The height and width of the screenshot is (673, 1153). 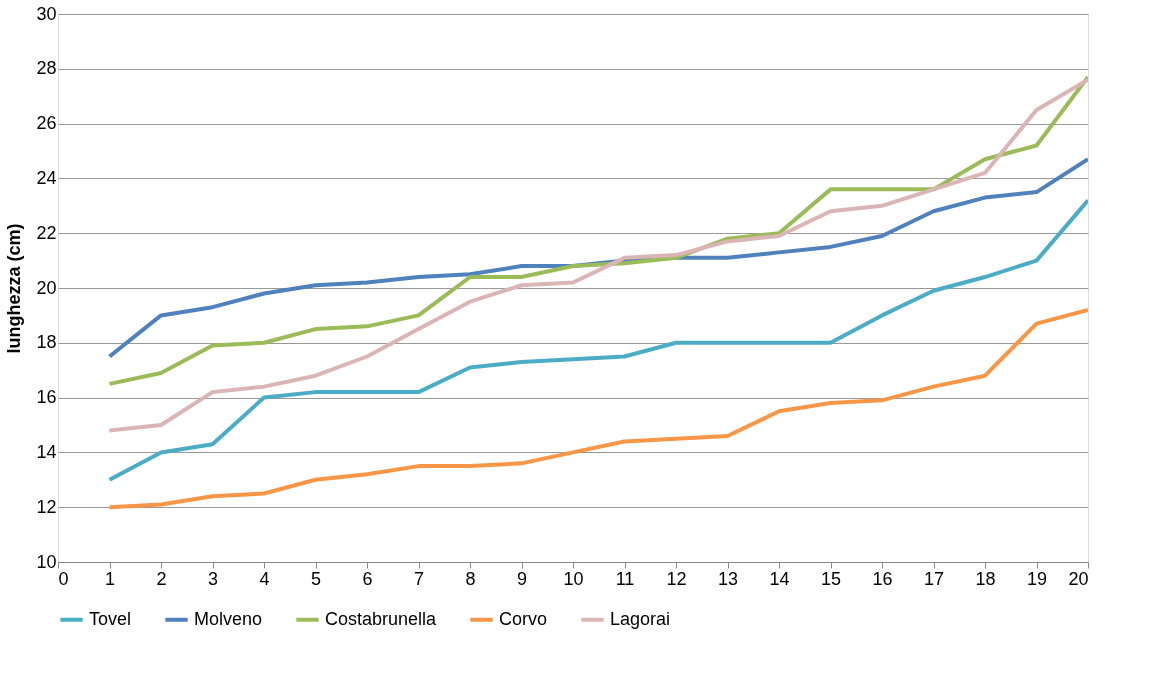 What do you see at coordinates (367, 578) in the screenshot?
I see `x-tick-label: 6` at bounding box center [367, 578].